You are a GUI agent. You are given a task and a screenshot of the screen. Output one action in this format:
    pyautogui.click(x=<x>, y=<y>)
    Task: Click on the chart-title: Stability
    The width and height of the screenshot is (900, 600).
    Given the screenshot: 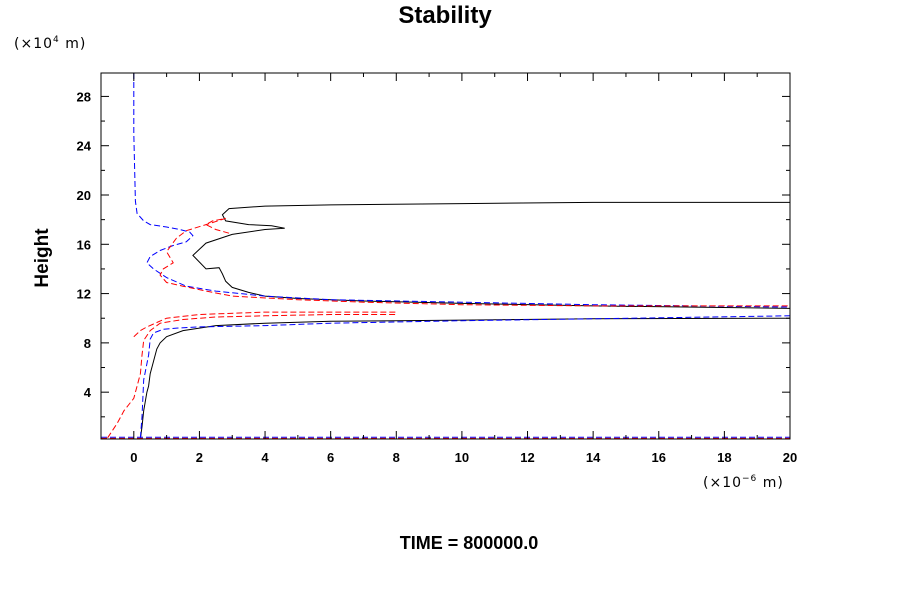 What is the action you would take?
    pyautogui.click(x=445, y=15)
    